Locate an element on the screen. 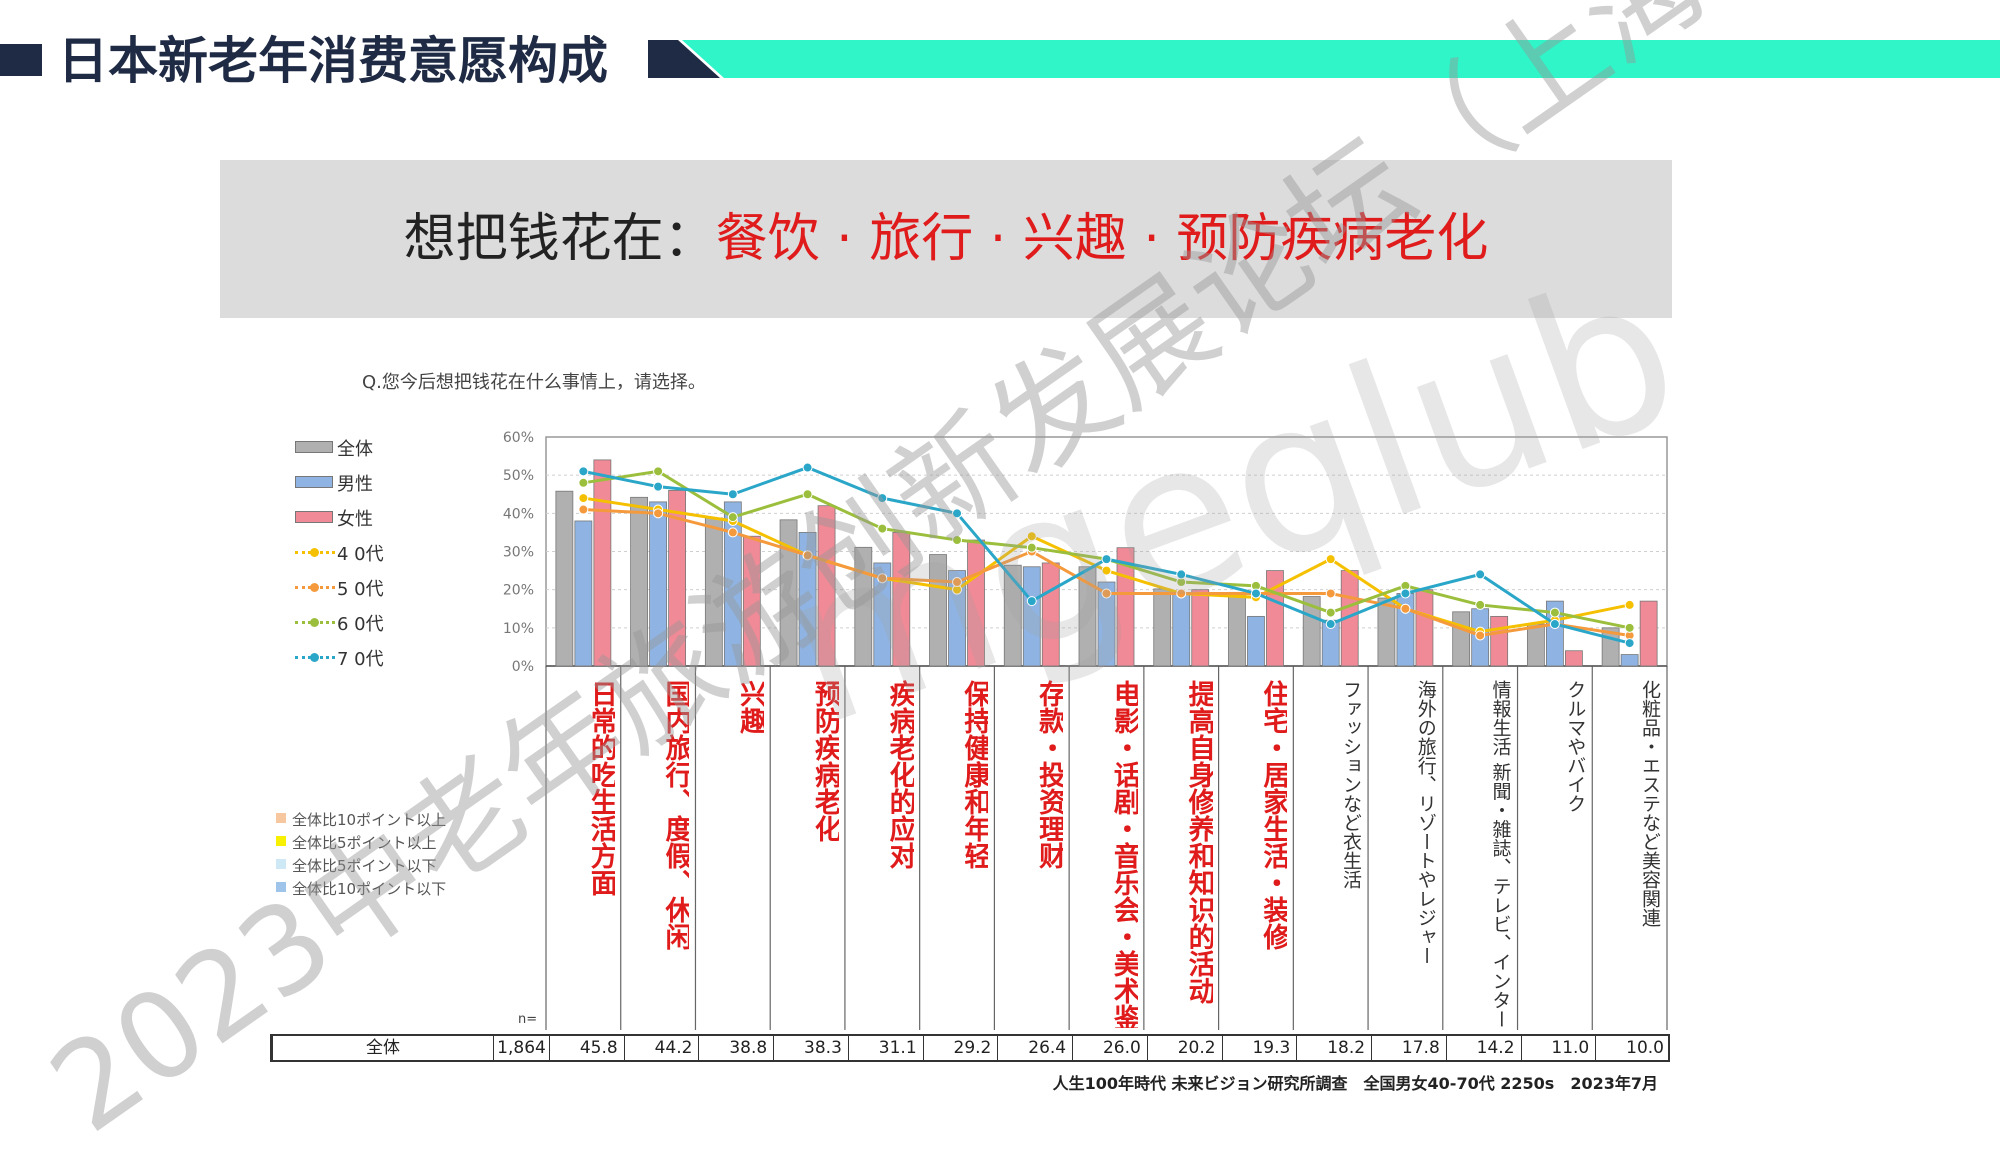  header-marker is located at coordinates (21, 60).